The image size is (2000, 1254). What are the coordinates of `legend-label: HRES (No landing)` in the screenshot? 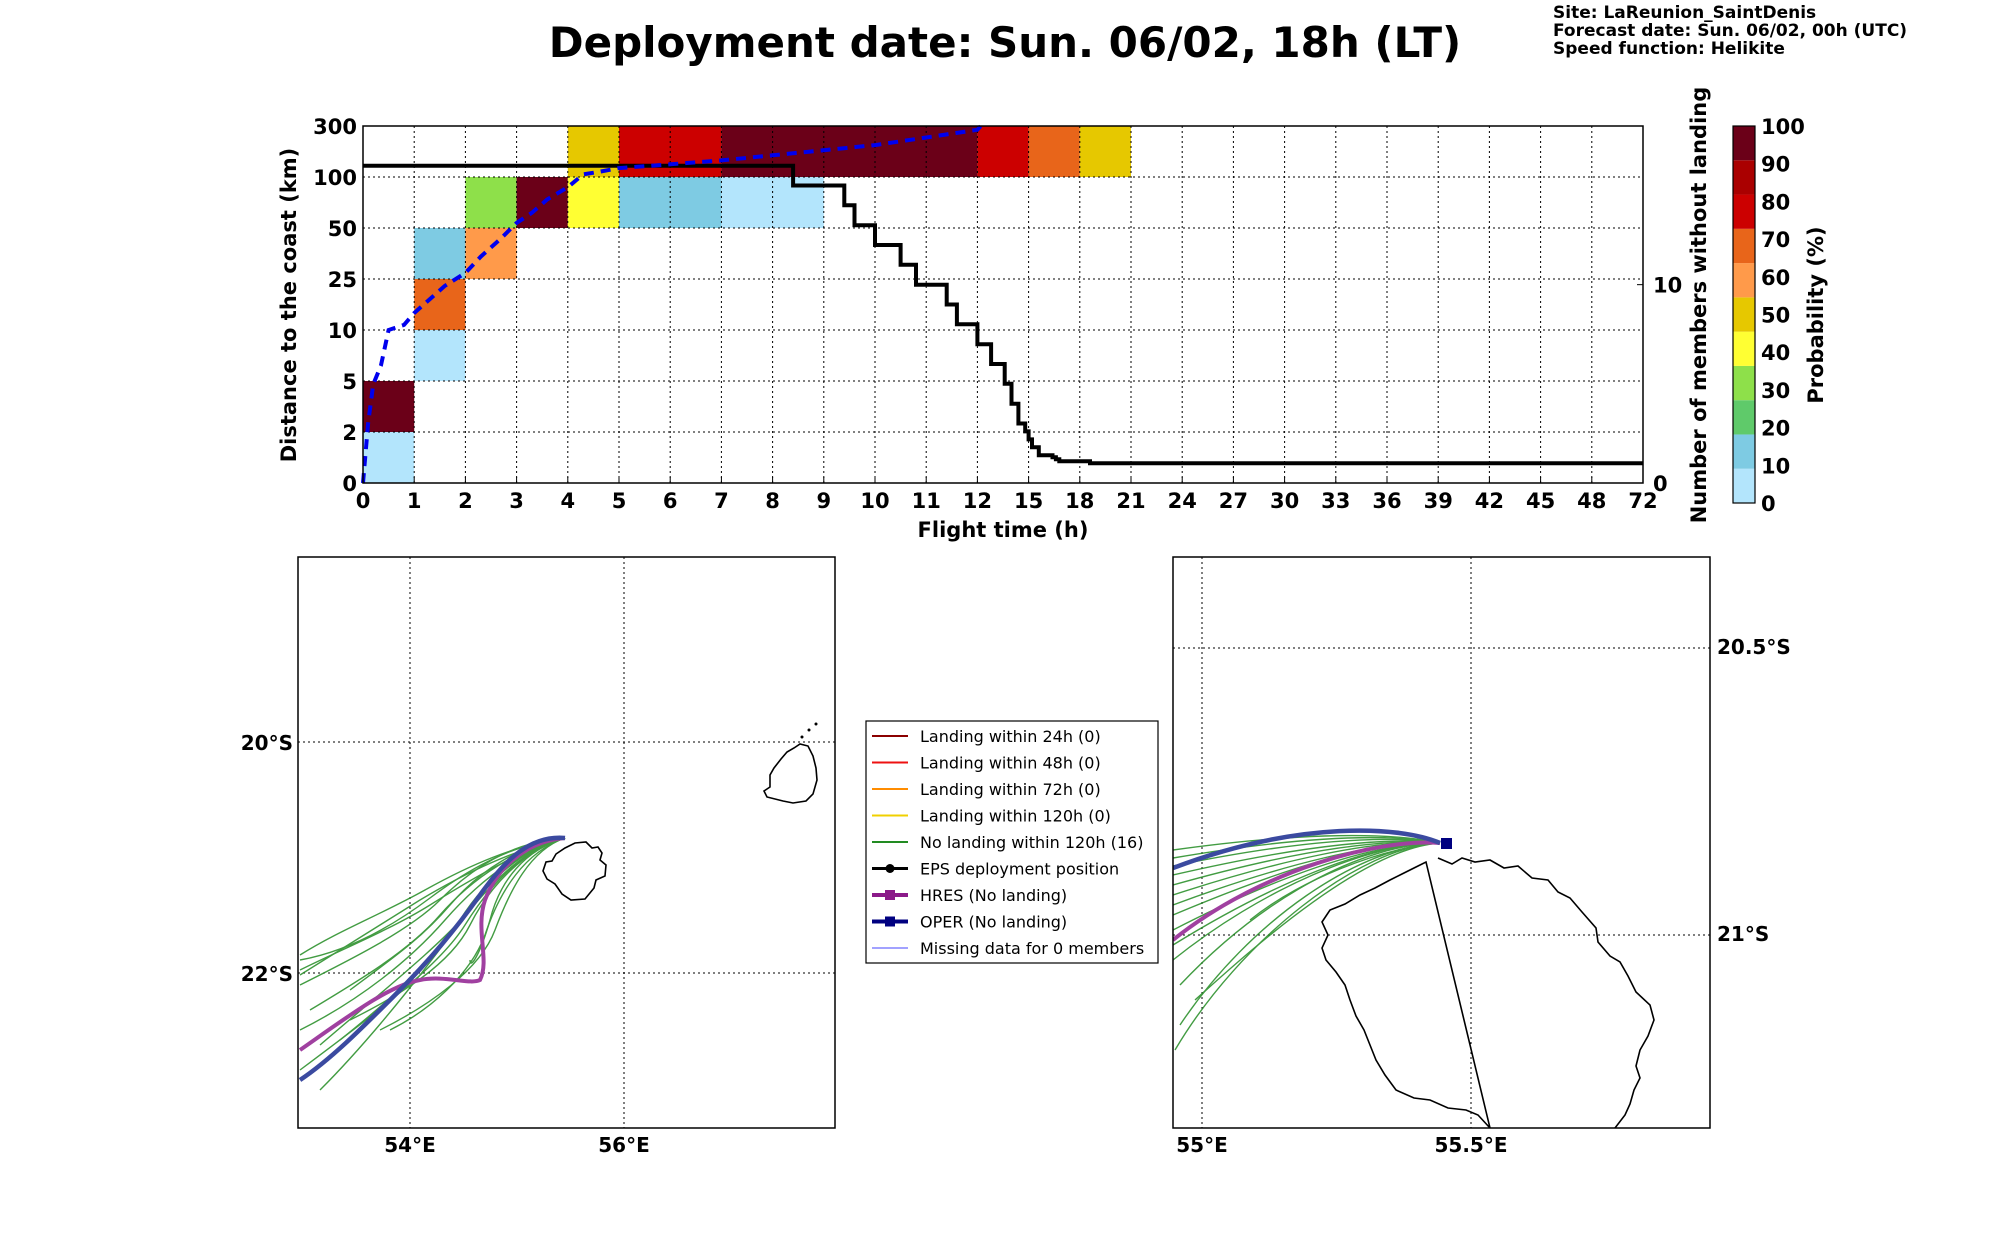 It's located at (993, 895).